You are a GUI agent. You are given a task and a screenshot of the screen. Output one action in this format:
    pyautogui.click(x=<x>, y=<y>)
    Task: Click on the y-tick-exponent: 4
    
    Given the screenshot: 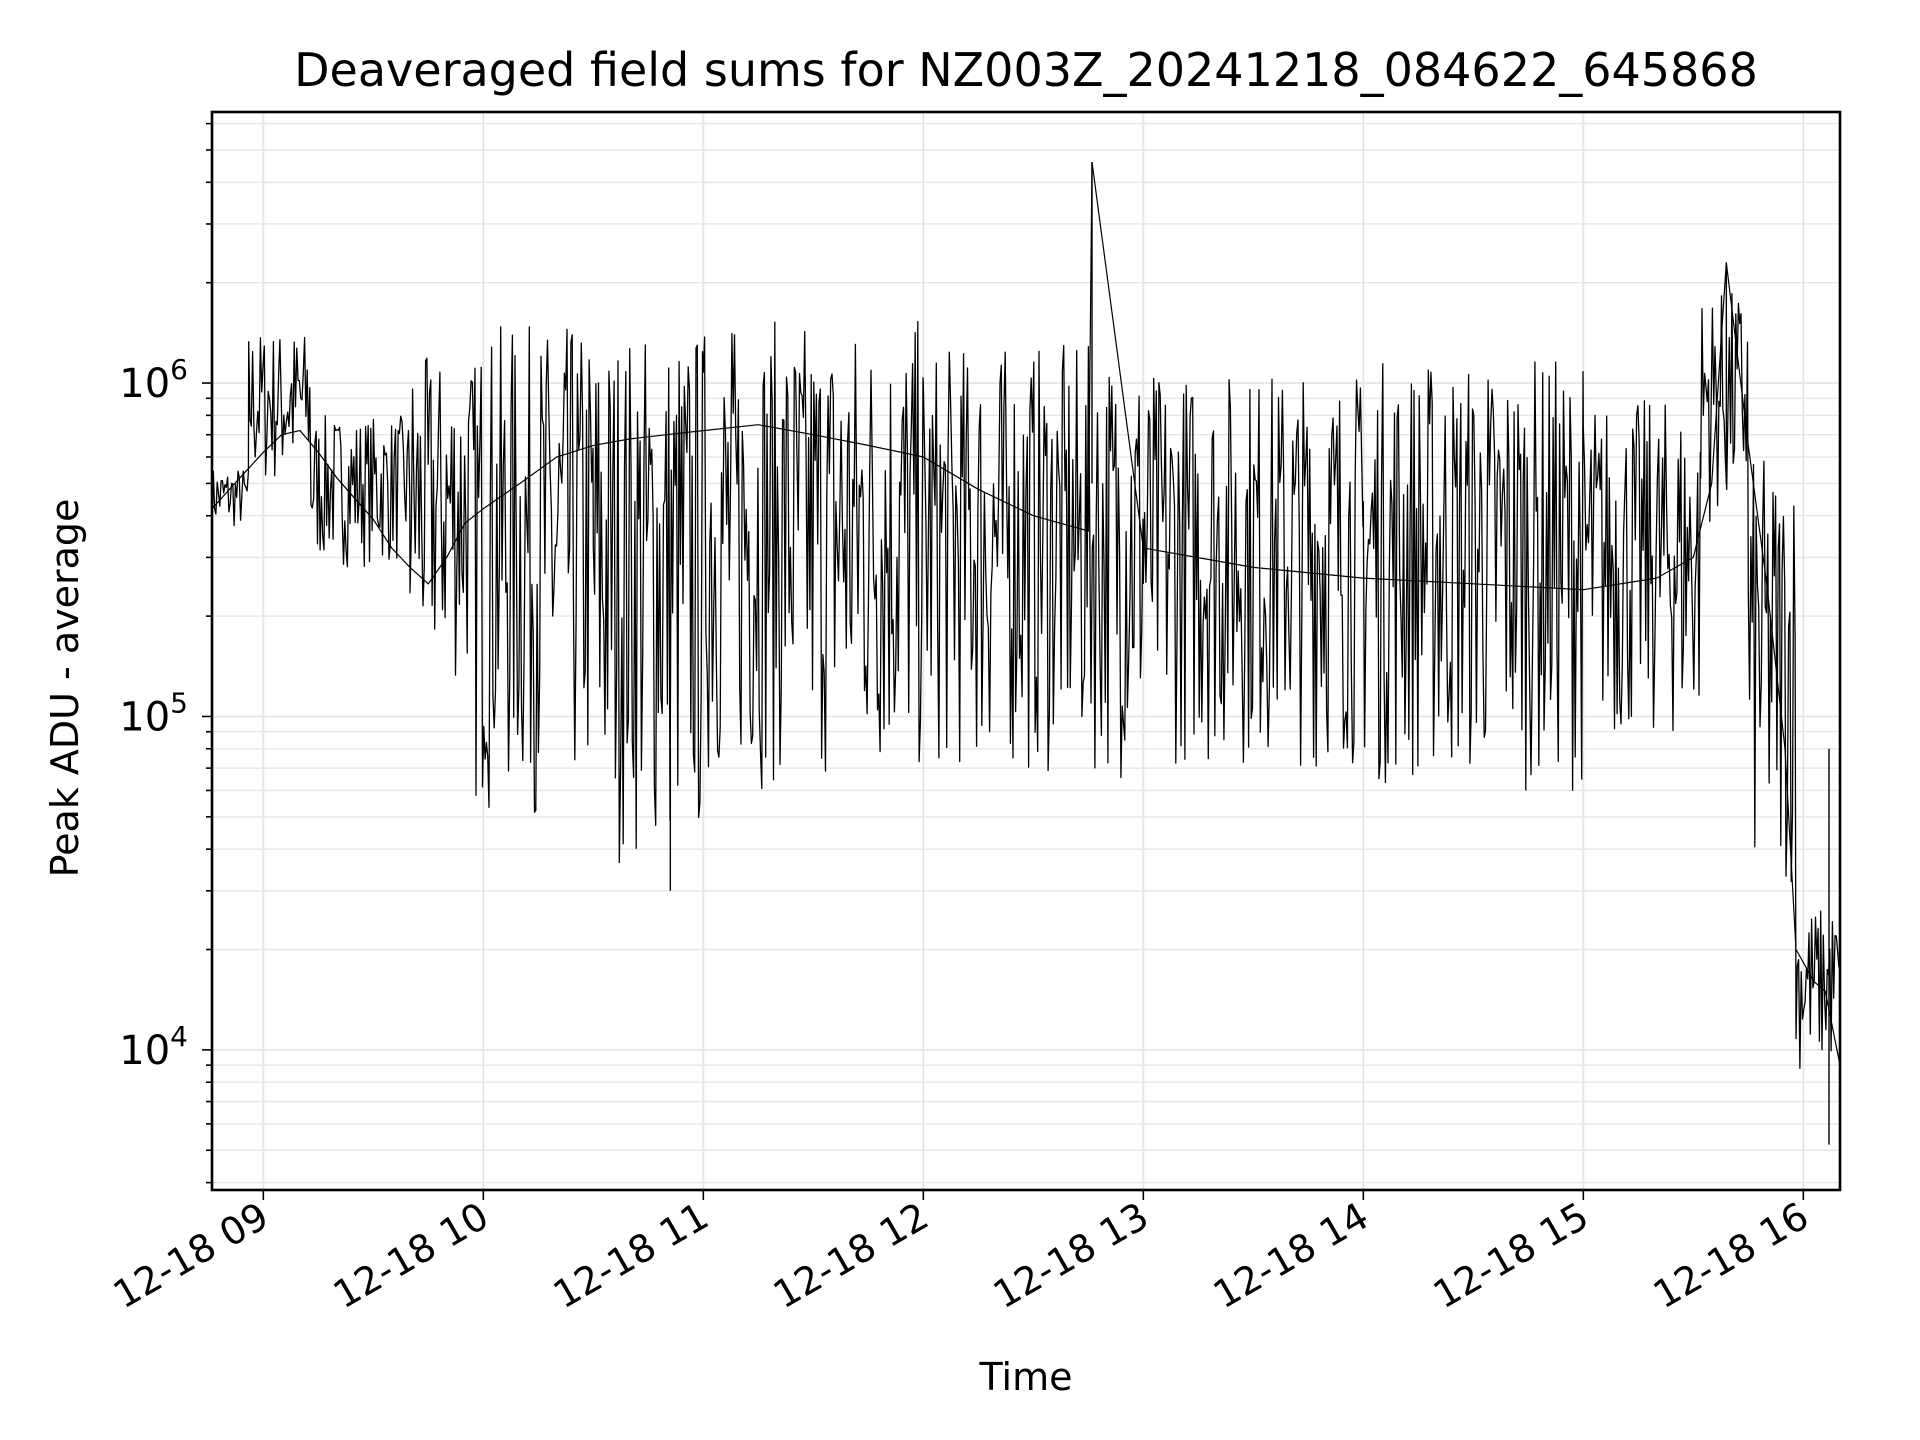 What is the action you would take?
    pyautogui.click(x=179, y=1036)
    